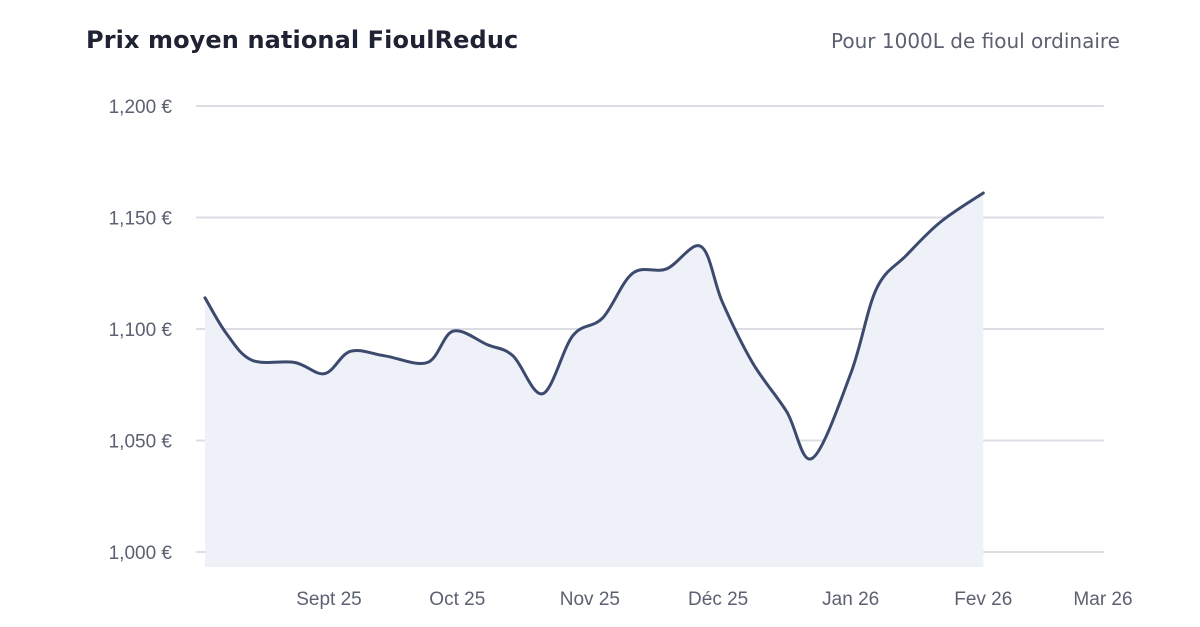 This screenshot has width=1200, height=627. What do you see at coordinates (329, 599) in the screenshot?
I see `x-tick-label: Sept 25` at bounding box center [329, 599].